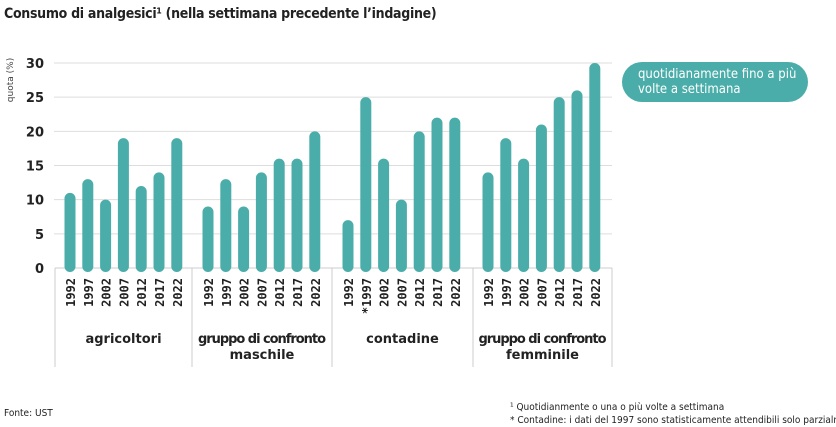 This screenshot has width=836, height=427. I want to click on group-label: contadine, so click(402, 339).